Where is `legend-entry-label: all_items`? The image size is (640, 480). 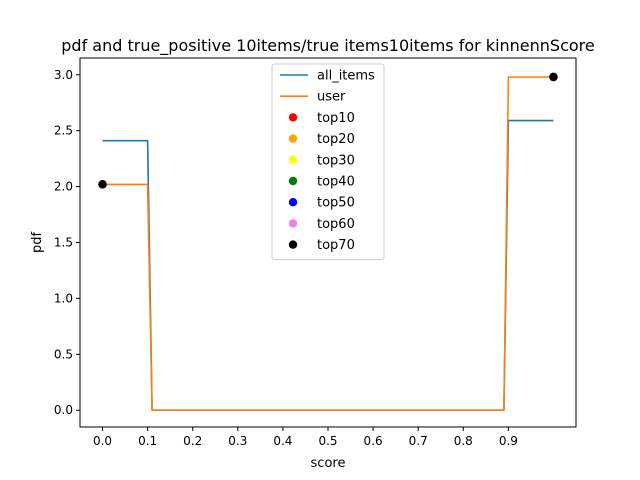
legend-entry-label: all_items is located at coordinates (346, 76).